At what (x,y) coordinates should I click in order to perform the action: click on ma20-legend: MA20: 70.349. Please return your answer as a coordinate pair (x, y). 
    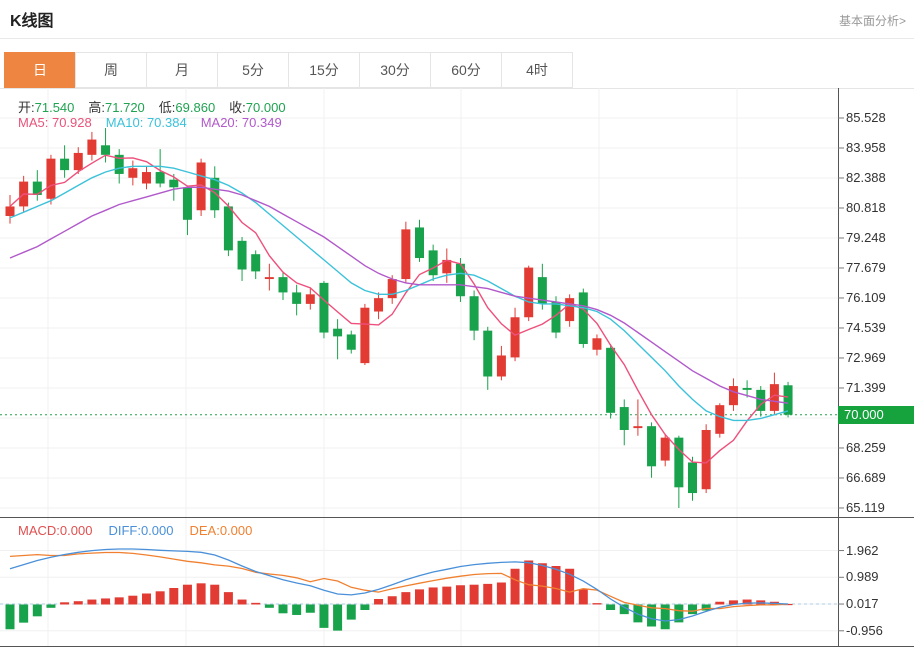
    Looking at the image, I should click on (241, 122).